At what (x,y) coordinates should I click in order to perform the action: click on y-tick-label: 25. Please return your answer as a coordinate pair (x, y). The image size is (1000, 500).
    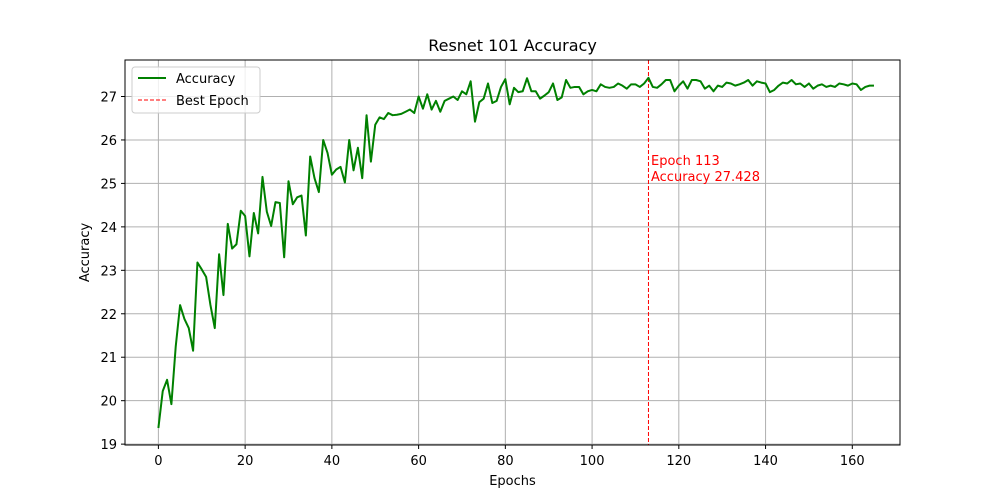
    Looking at the image, I should click on (108, 184).